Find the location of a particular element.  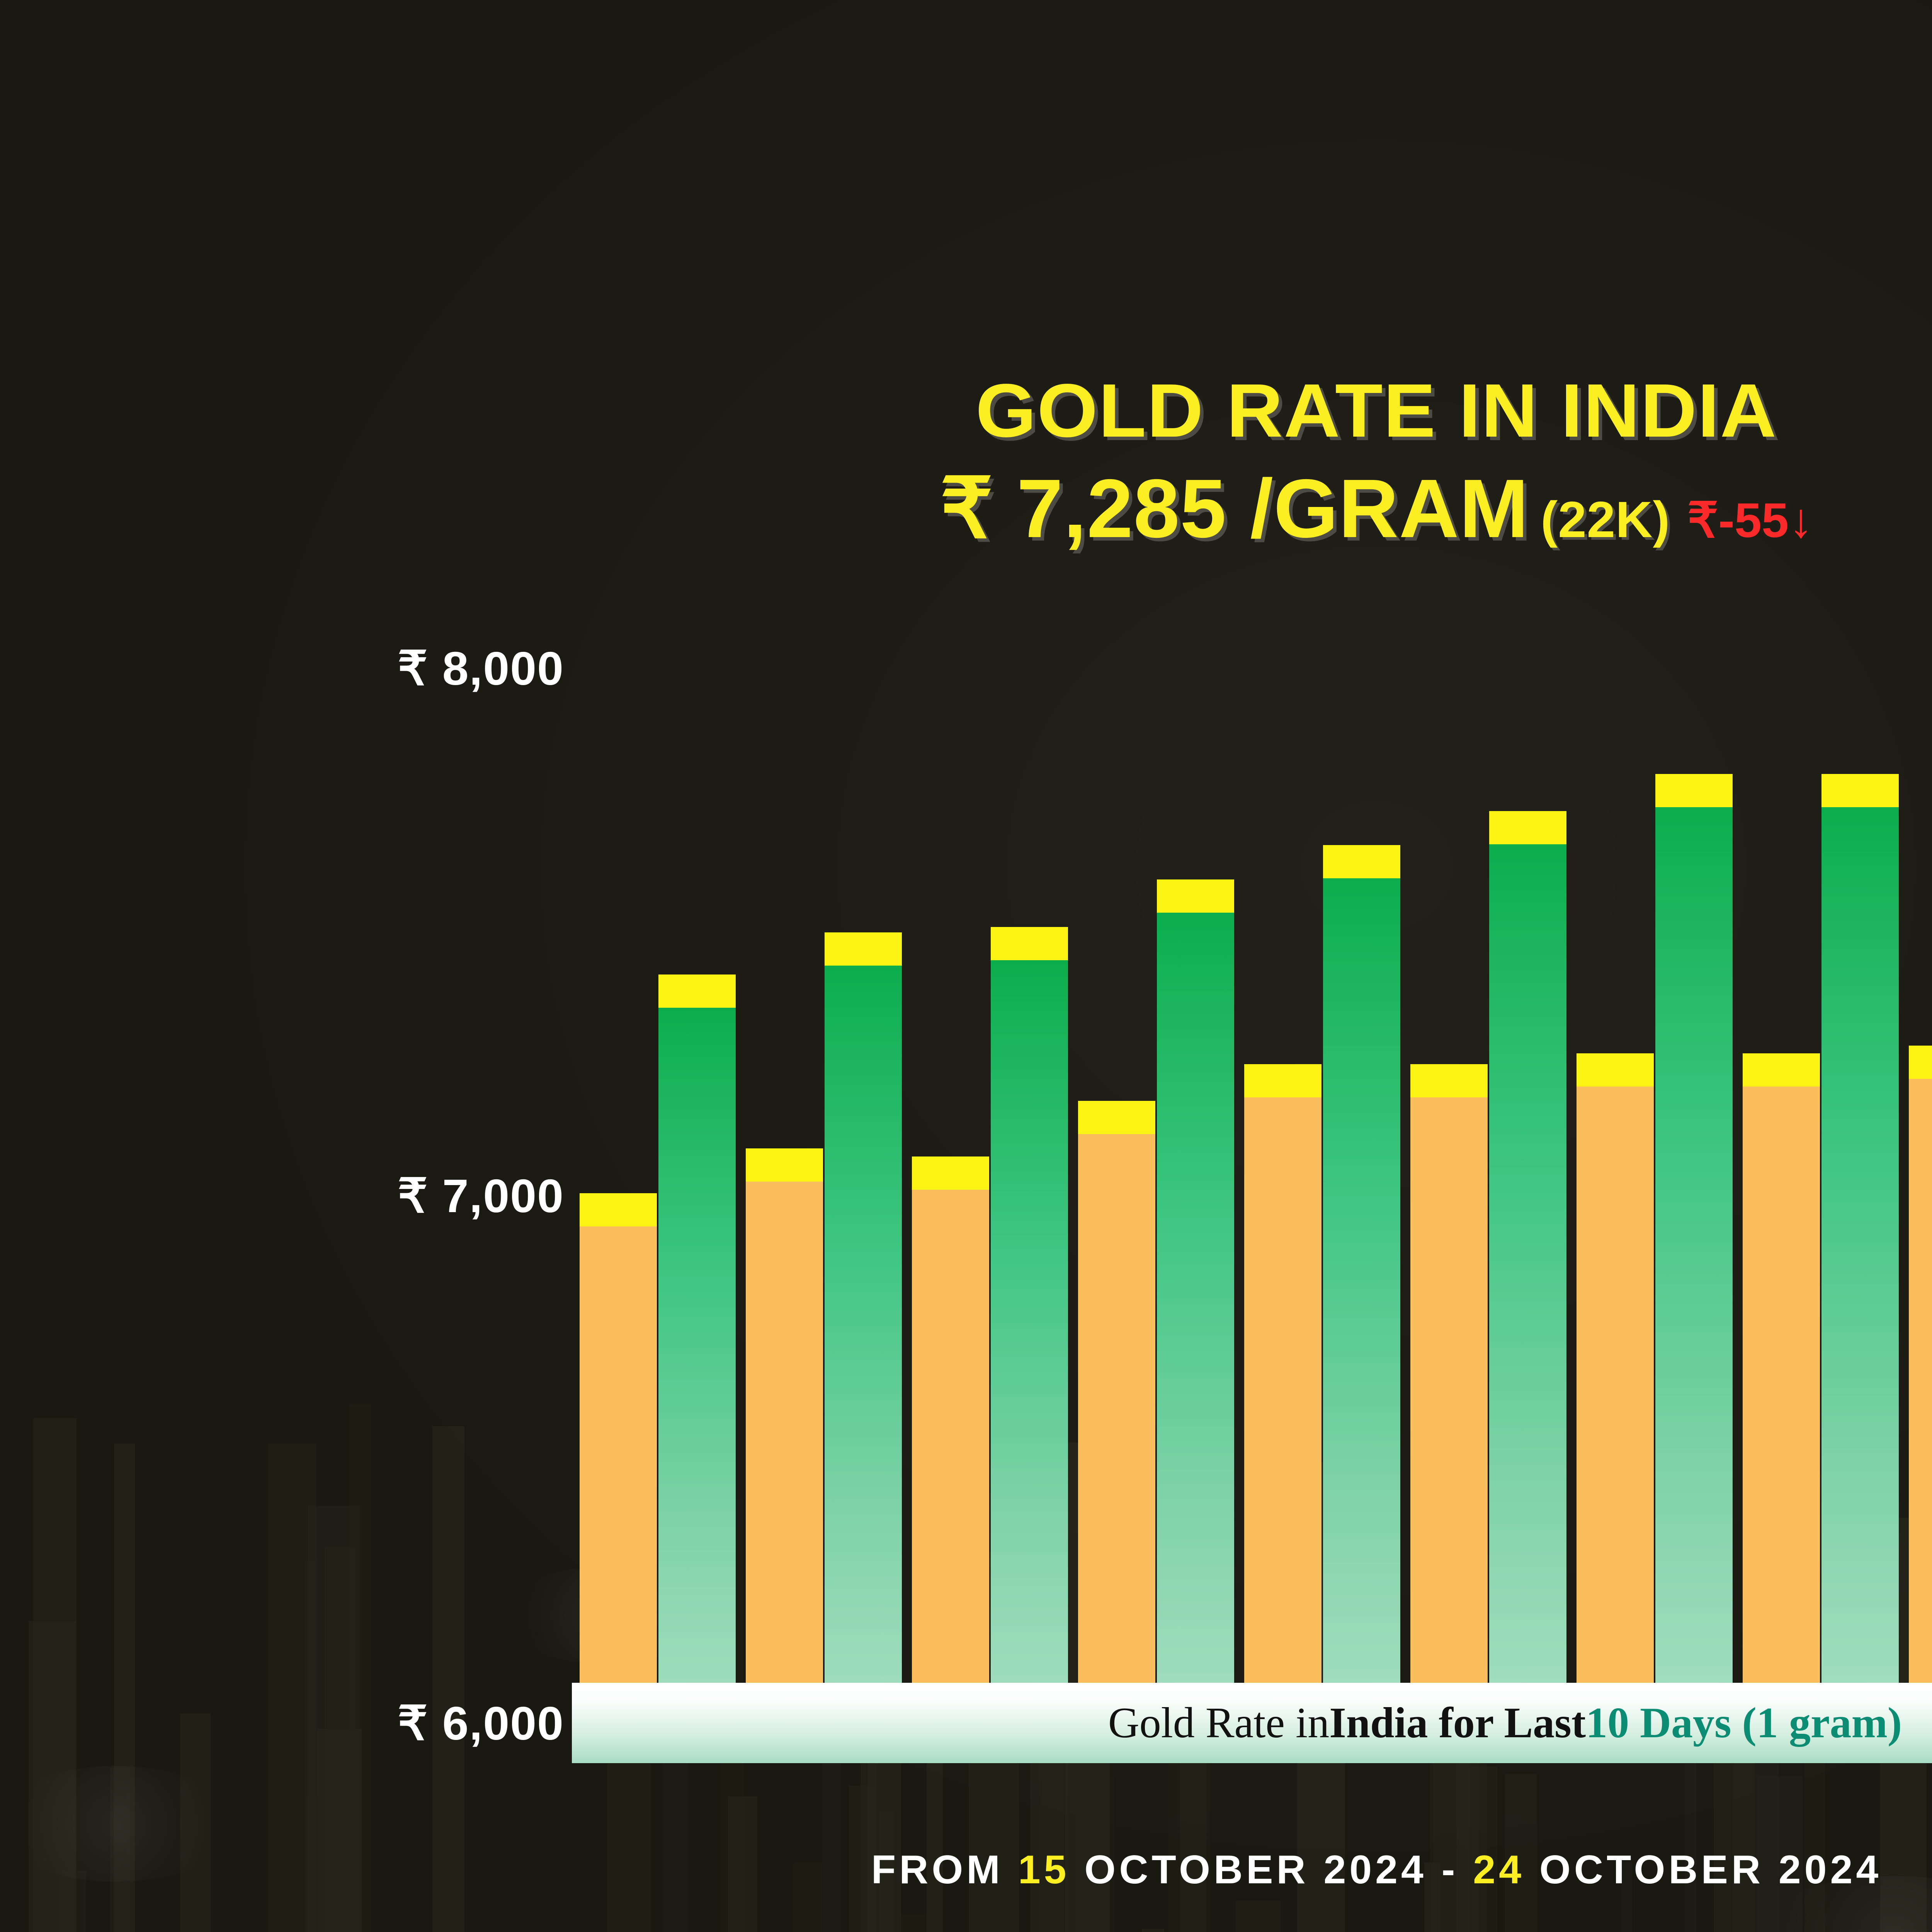

caption-part-3: 10 Days (1 gram) is located at coordinates (1744, 1723).